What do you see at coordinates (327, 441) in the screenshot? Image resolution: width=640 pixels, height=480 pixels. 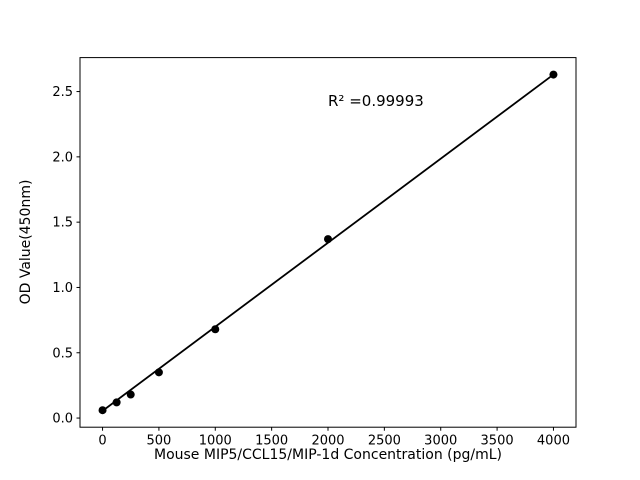 I see `x-tick-label: 2000` at bounding box center [327, 441].